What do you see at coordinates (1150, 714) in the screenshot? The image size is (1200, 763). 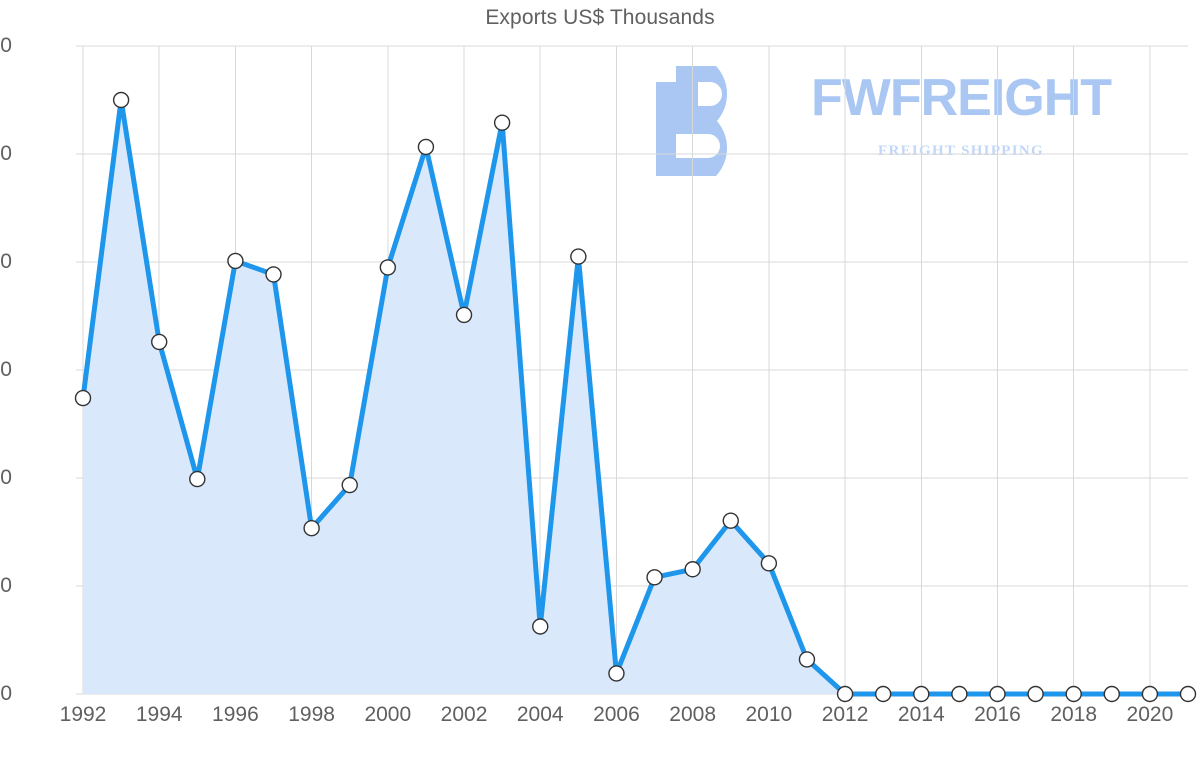 I see `x-axis-tick-label: 2020` at bounding box center [1150, 714].